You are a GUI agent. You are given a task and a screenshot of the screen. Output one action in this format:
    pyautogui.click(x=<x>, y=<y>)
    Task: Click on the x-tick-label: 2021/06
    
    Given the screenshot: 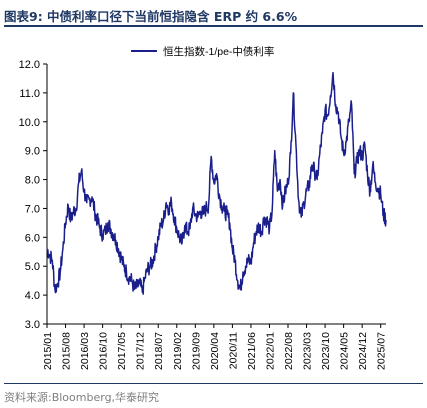 What is the action you would take?
    pyautogui.click(x=252, y=351)
    